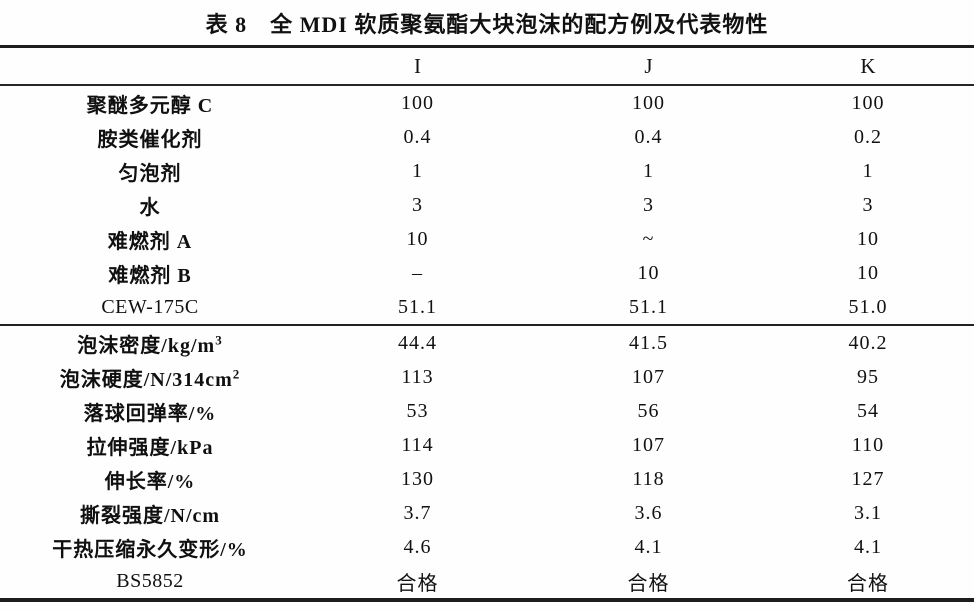  I want to click on cell-value: 130, so click(417, 478).